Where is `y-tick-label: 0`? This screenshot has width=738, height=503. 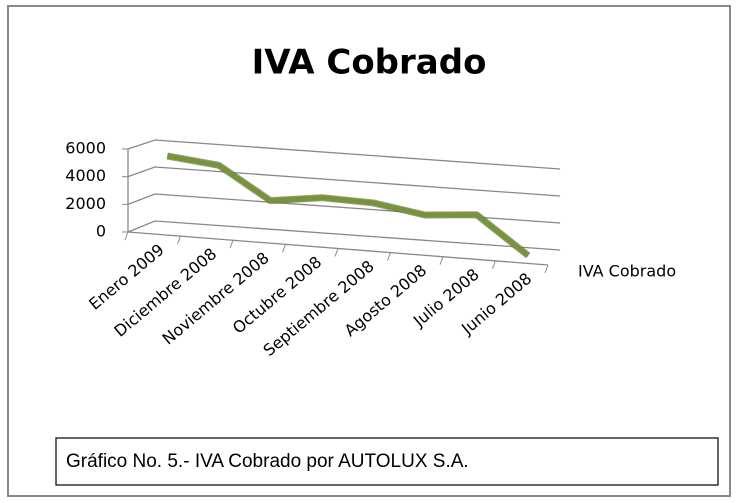 y-tick-label: 0 is located at coordinates (101, 231).